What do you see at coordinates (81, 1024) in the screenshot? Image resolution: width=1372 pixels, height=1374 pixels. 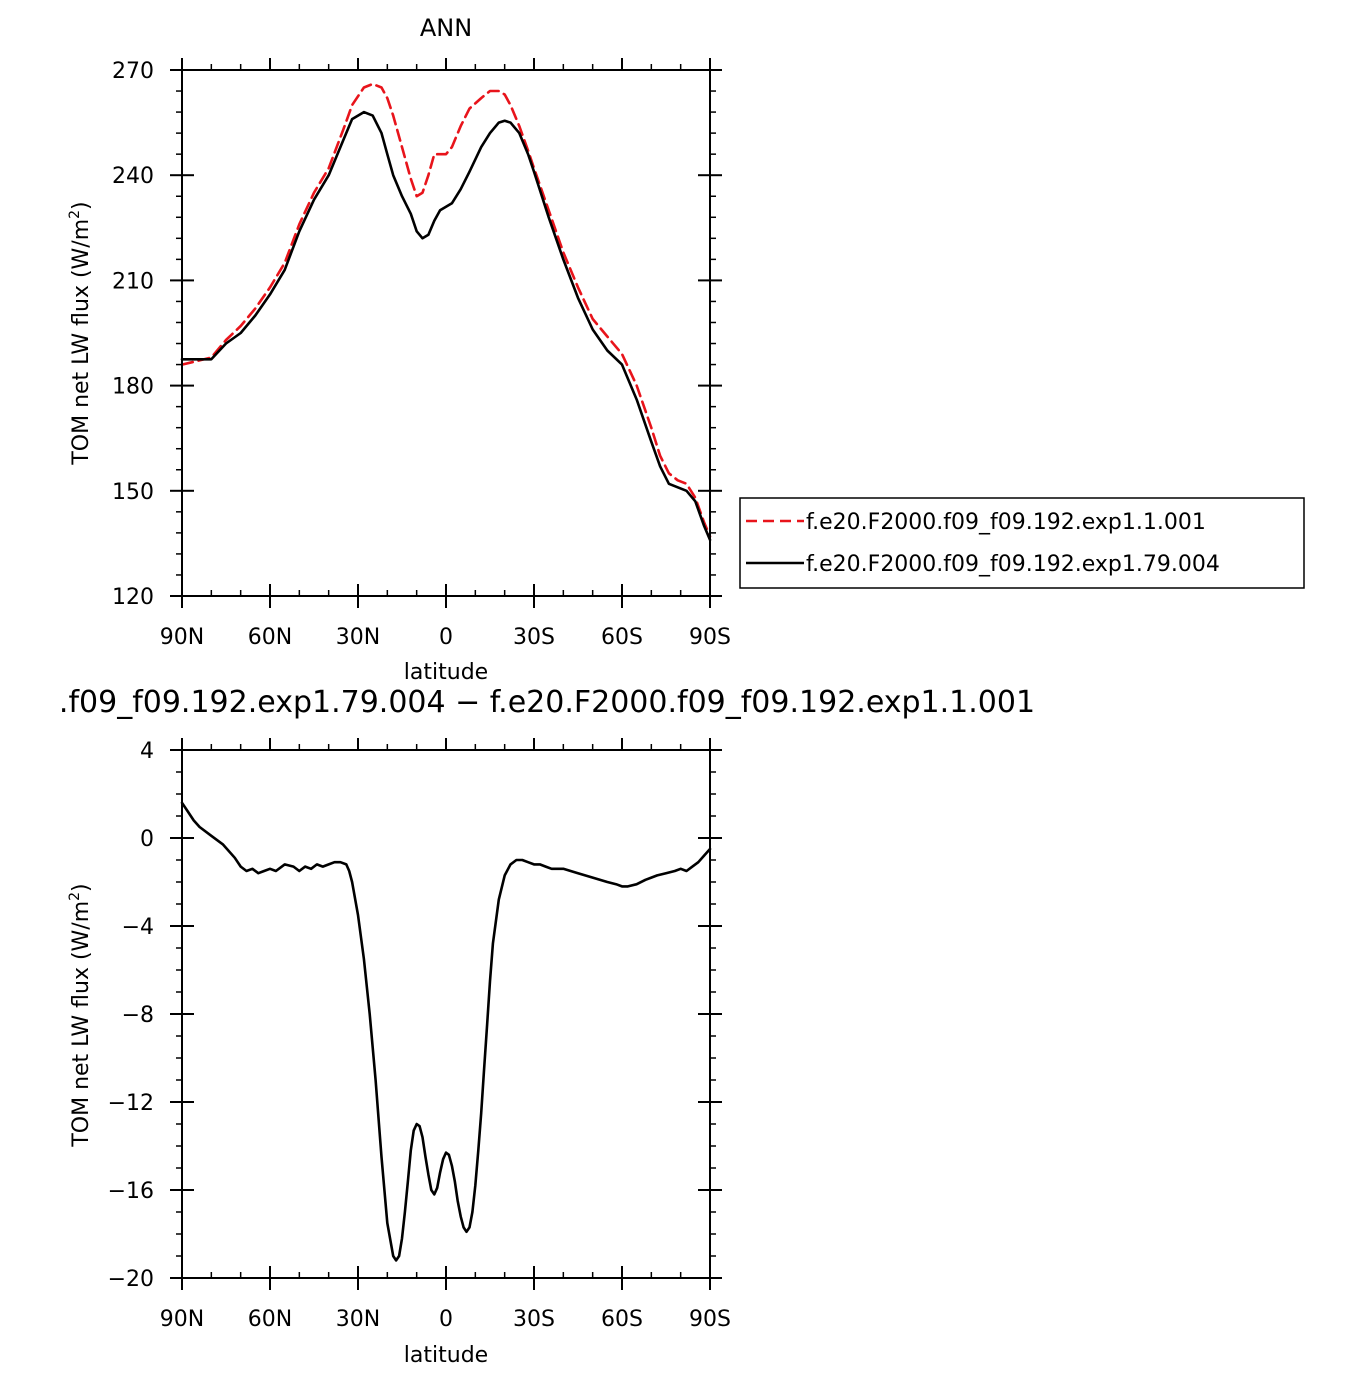 I see `chart-bottom-y-axis-label-main: TOM net LW flux (W/m` at bounding box center [81, 1024].